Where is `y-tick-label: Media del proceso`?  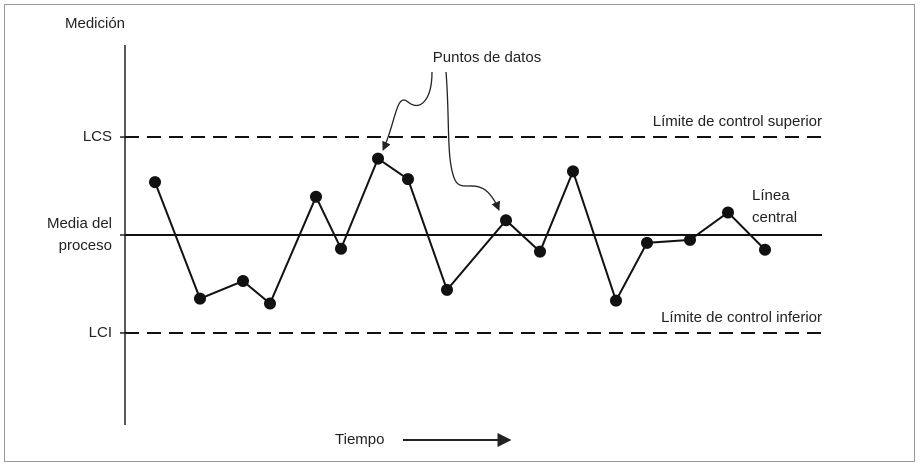
y-tick-label: Media del proceso is located at coordinates (79, 234).